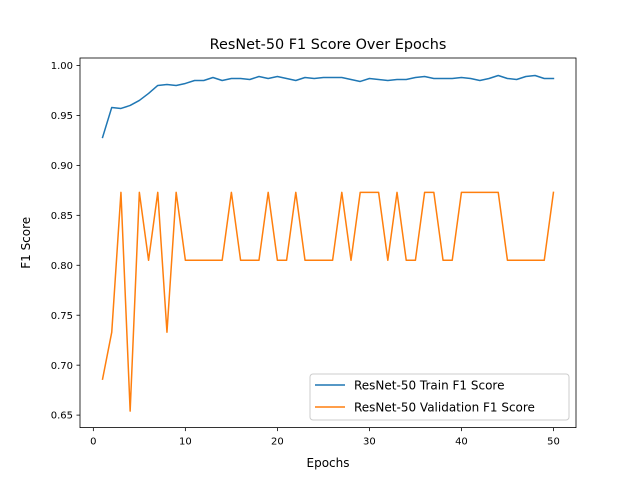 The height and width of the screenshot is (484, 640). I want to click on chart-title: ResNet-50 F1 Score Over Epochs, so click(328, 45).